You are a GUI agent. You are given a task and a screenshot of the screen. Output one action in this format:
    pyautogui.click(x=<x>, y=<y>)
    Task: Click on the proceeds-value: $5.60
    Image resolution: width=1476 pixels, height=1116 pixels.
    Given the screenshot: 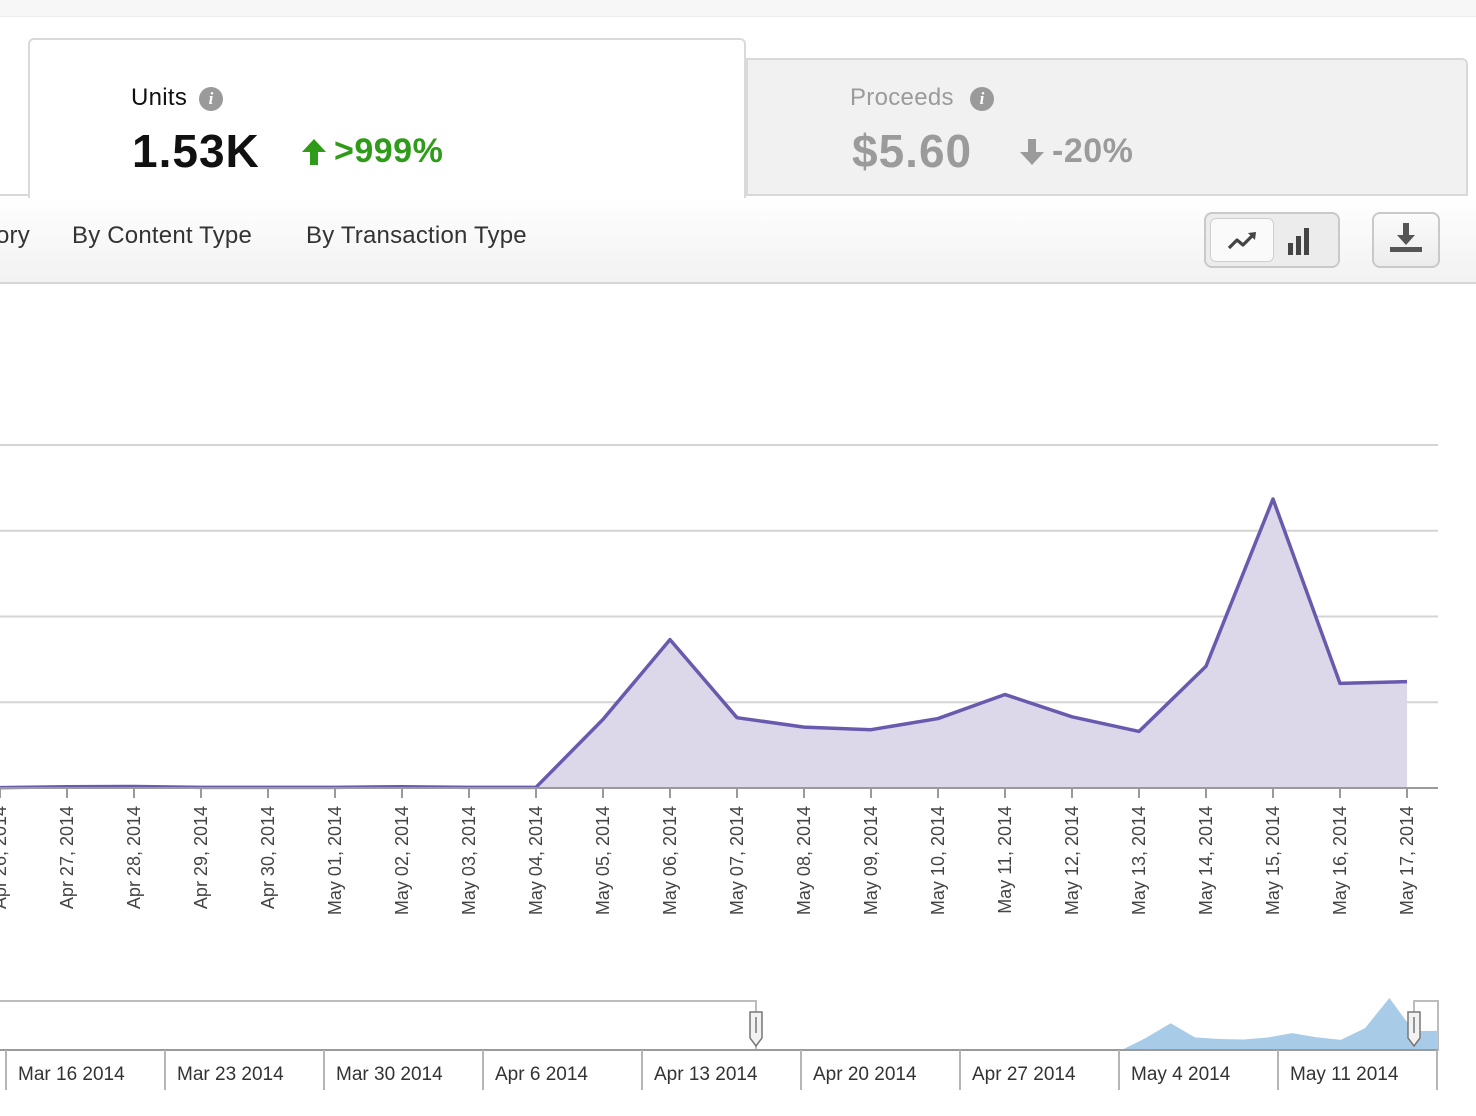 What is the action you would take?
    pyautogui.click(x=912, y=151)
    